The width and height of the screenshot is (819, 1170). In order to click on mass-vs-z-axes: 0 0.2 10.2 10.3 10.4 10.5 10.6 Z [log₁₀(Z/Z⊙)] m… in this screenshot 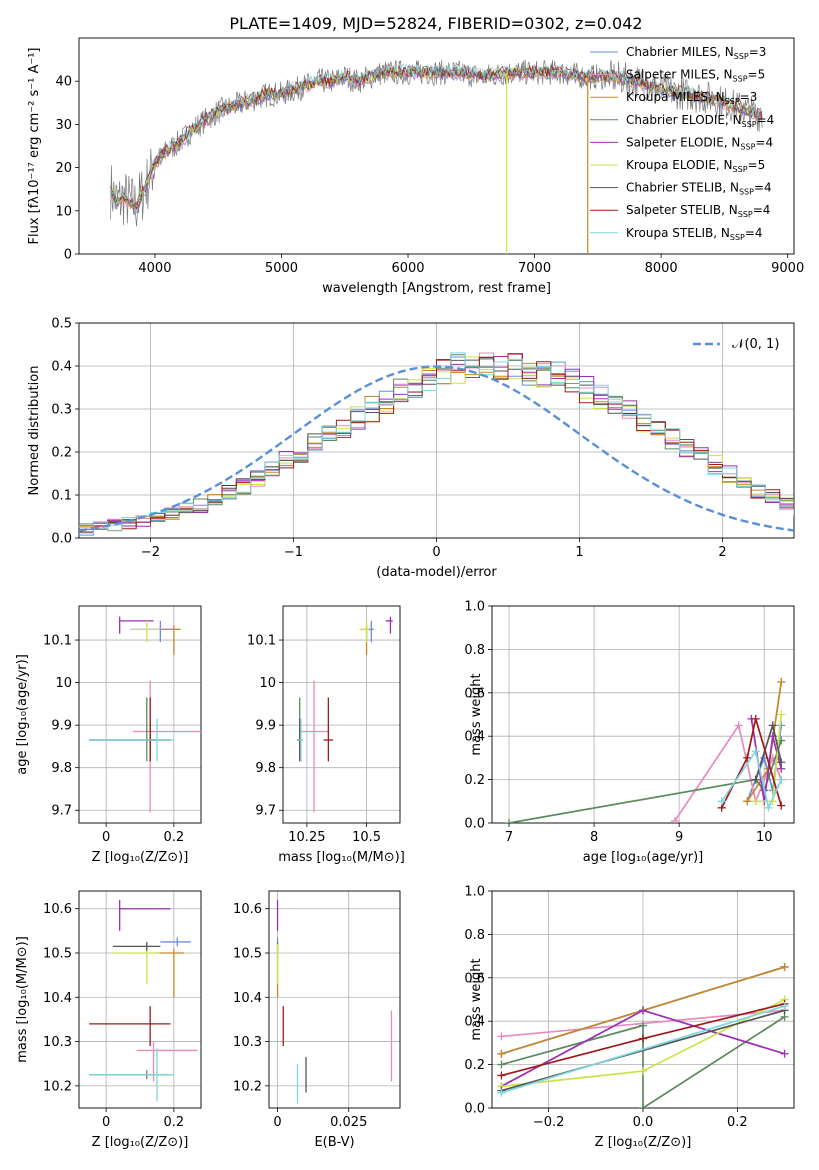, I will do `click(108, 1020)`.